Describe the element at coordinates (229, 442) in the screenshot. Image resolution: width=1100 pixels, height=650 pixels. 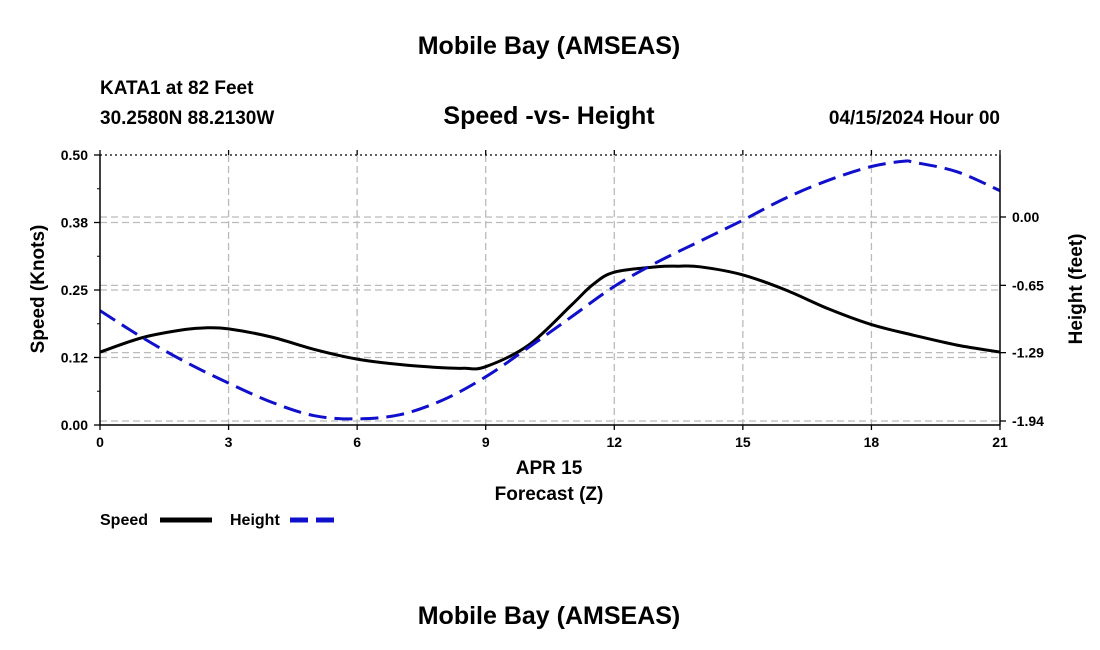
I see `x-tick-label: 3` at that location.